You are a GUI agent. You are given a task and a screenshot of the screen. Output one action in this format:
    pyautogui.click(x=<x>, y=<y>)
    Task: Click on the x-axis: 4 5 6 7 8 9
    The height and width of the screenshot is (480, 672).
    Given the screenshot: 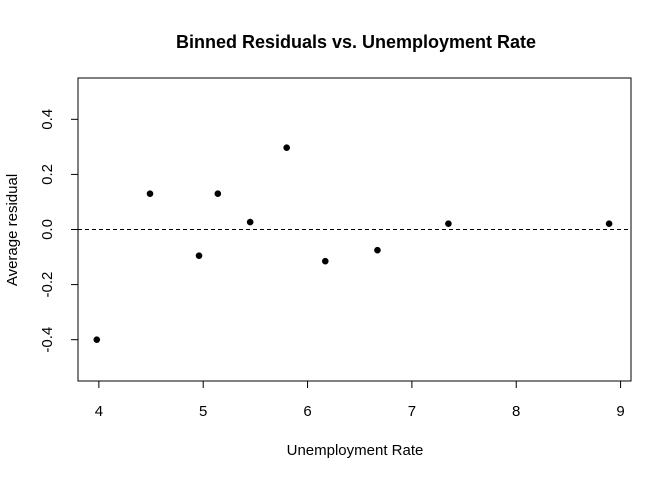 What is the action you would take?
    pyautogui.click(x=360, y=400)
    